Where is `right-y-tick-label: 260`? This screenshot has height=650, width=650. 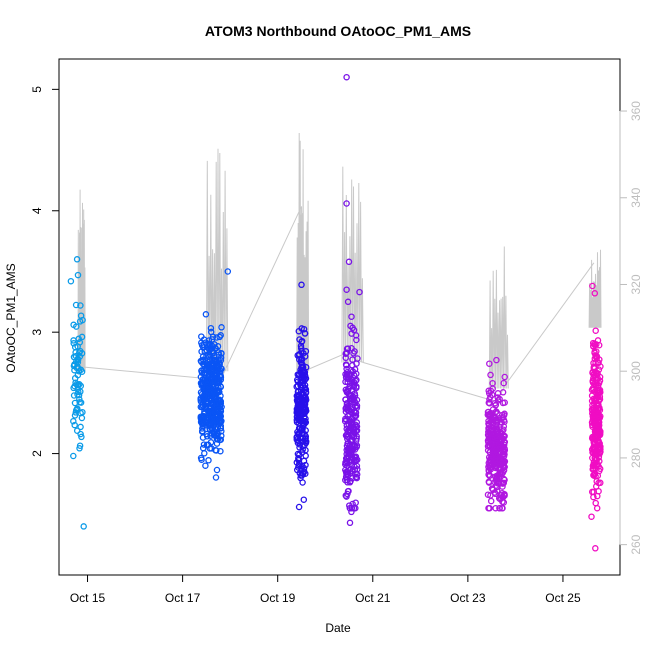 right-y-tick-label: 260 is located at coordinates (636, 544).